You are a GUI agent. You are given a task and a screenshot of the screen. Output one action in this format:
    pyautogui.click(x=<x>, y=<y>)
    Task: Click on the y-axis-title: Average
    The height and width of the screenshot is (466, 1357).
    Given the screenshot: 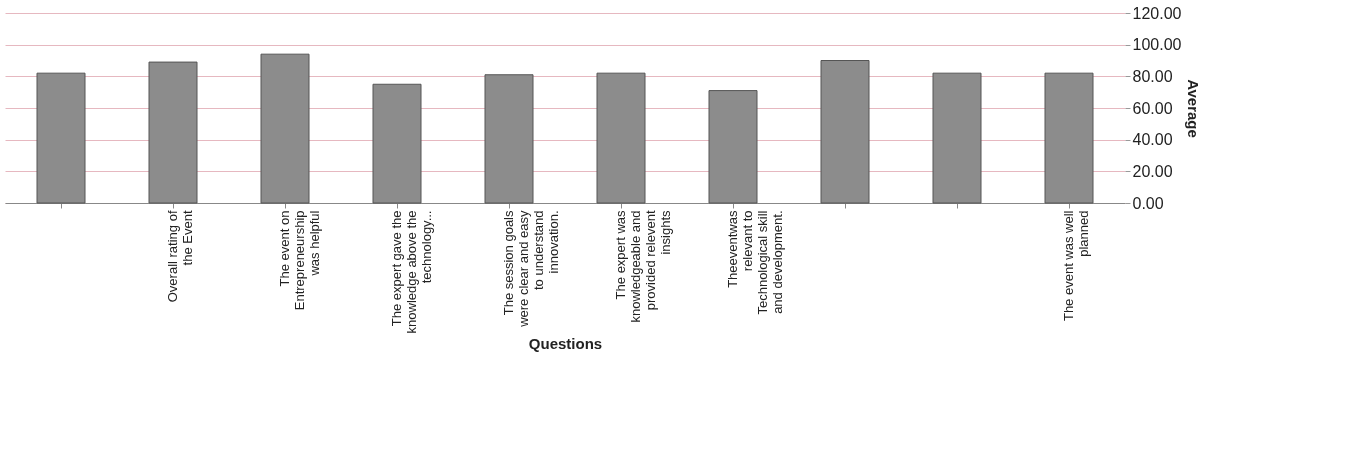 What is the action you would take?
    pyautogui.click(x=1194, y=108)
    